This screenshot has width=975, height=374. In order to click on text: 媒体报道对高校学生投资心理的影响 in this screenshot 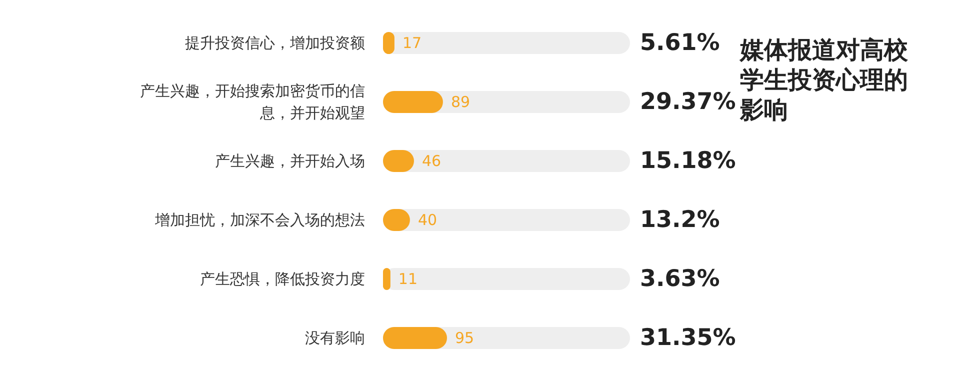, I will do `click(824, 80)`.